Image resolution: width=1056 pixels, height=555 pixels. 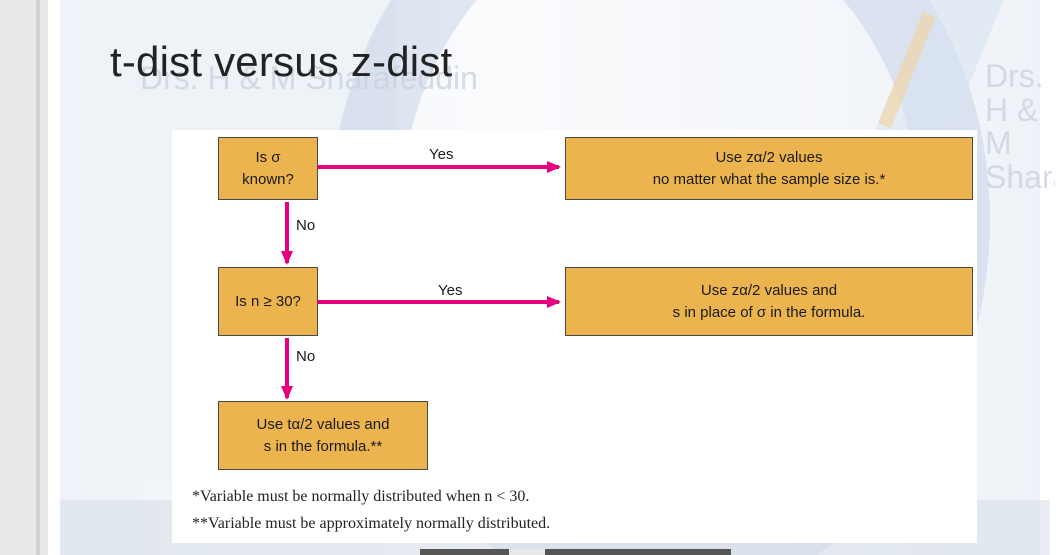 What do you see at coordinates (769, 290) in the screenshot?
I see `result-box-z-s-line1: Use zα/2 values and` at bounding box center [769, 290].